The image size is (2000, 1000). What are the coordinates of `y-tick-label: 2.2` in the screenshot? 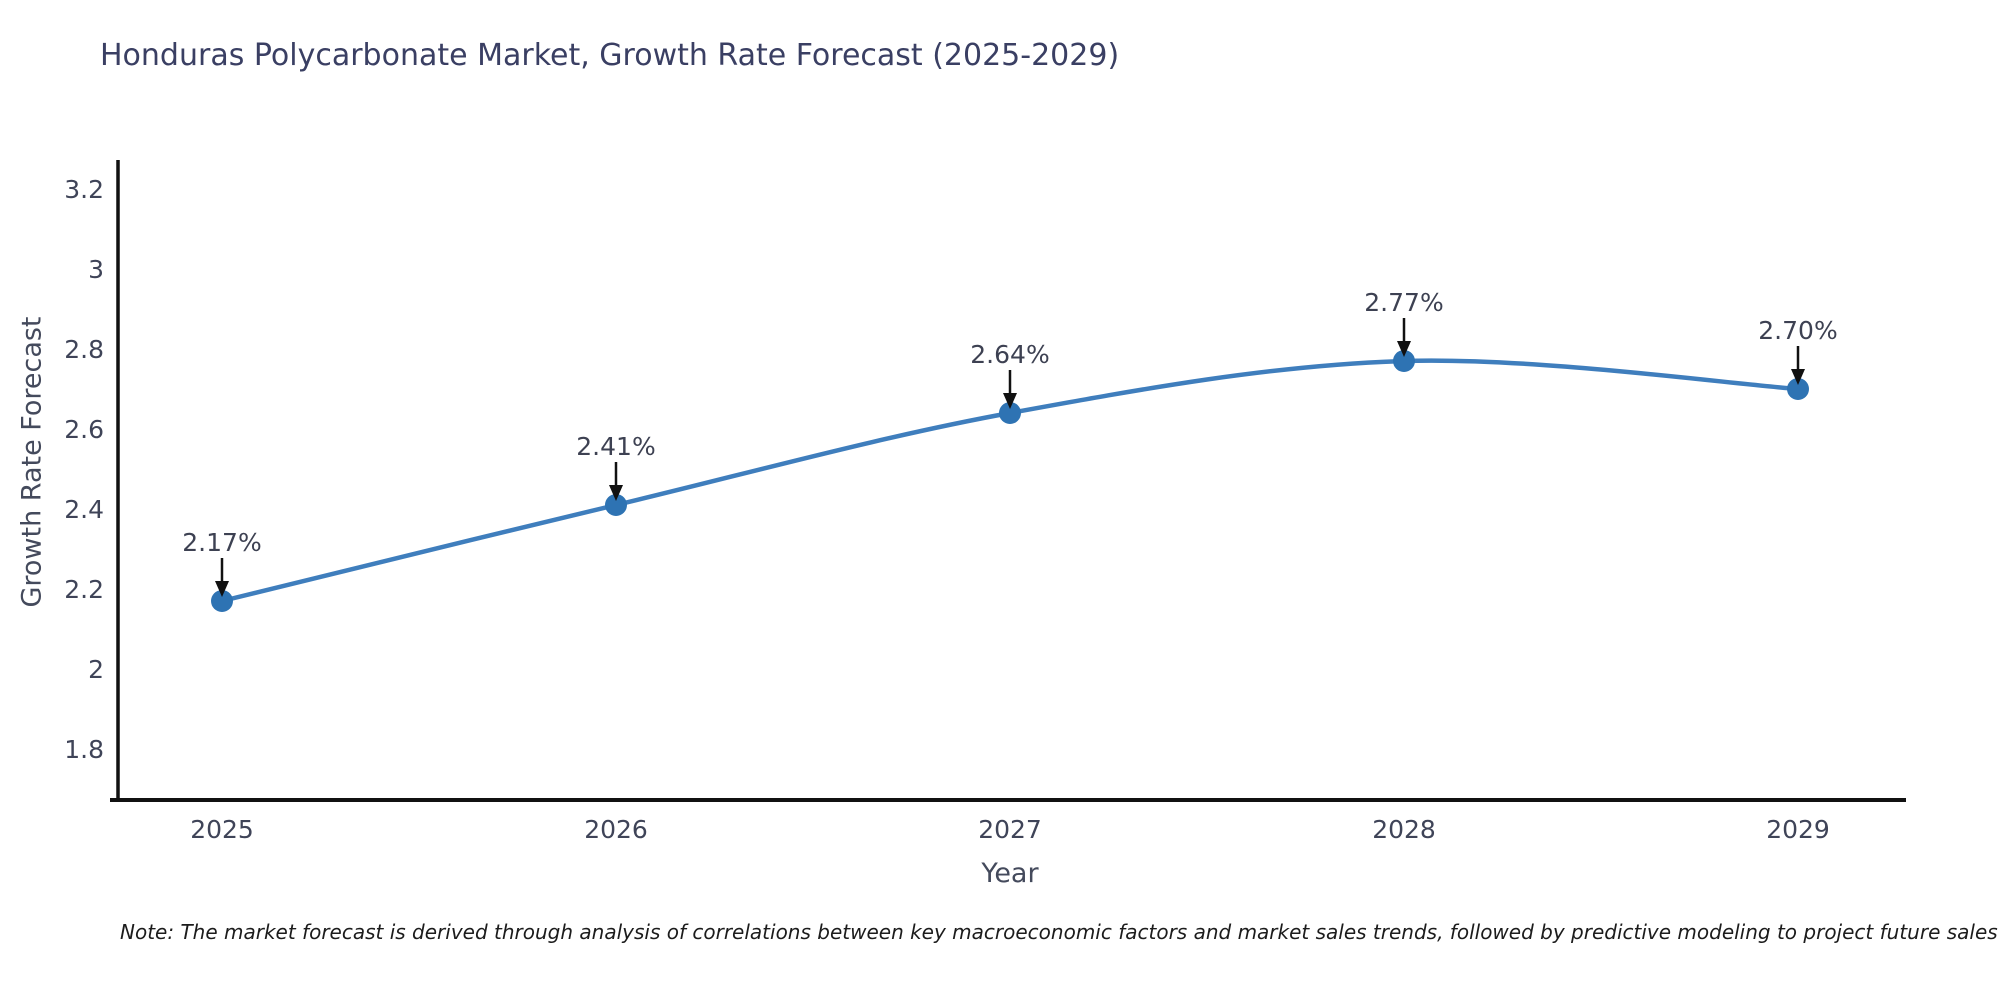 It's located at (84, 589).